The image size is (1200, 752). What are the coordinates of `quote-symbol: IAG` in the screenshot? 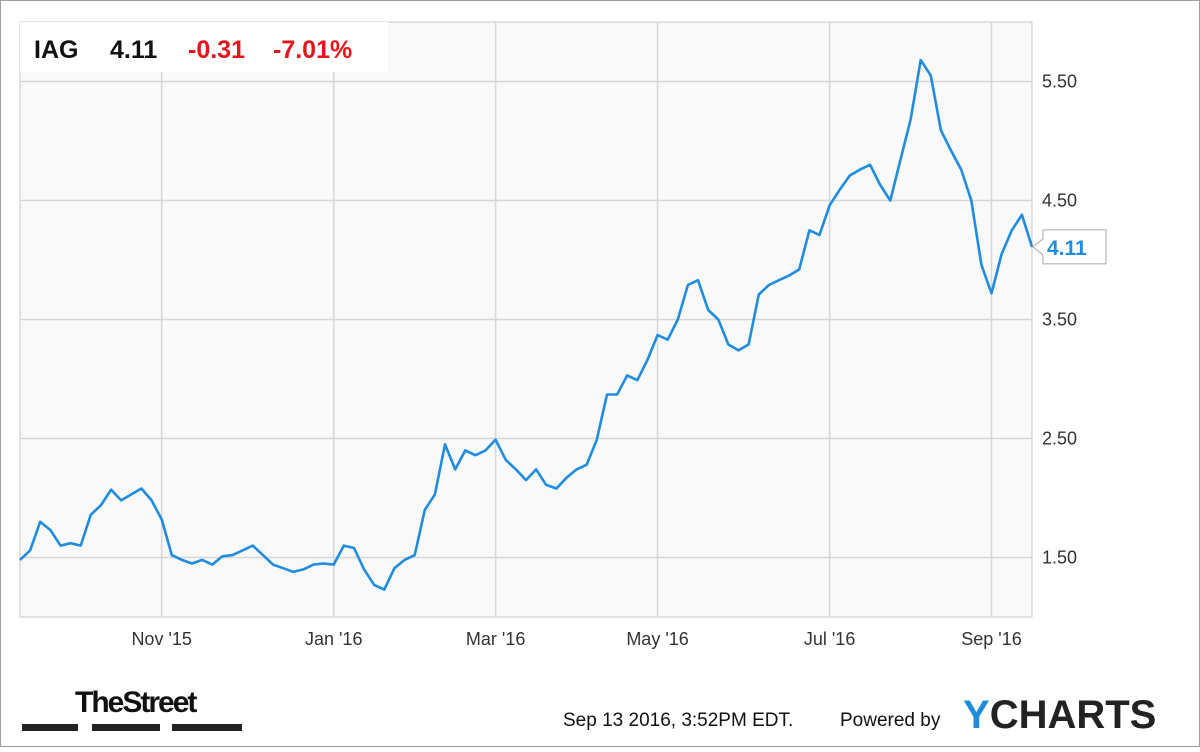 It's located at (56, 50).